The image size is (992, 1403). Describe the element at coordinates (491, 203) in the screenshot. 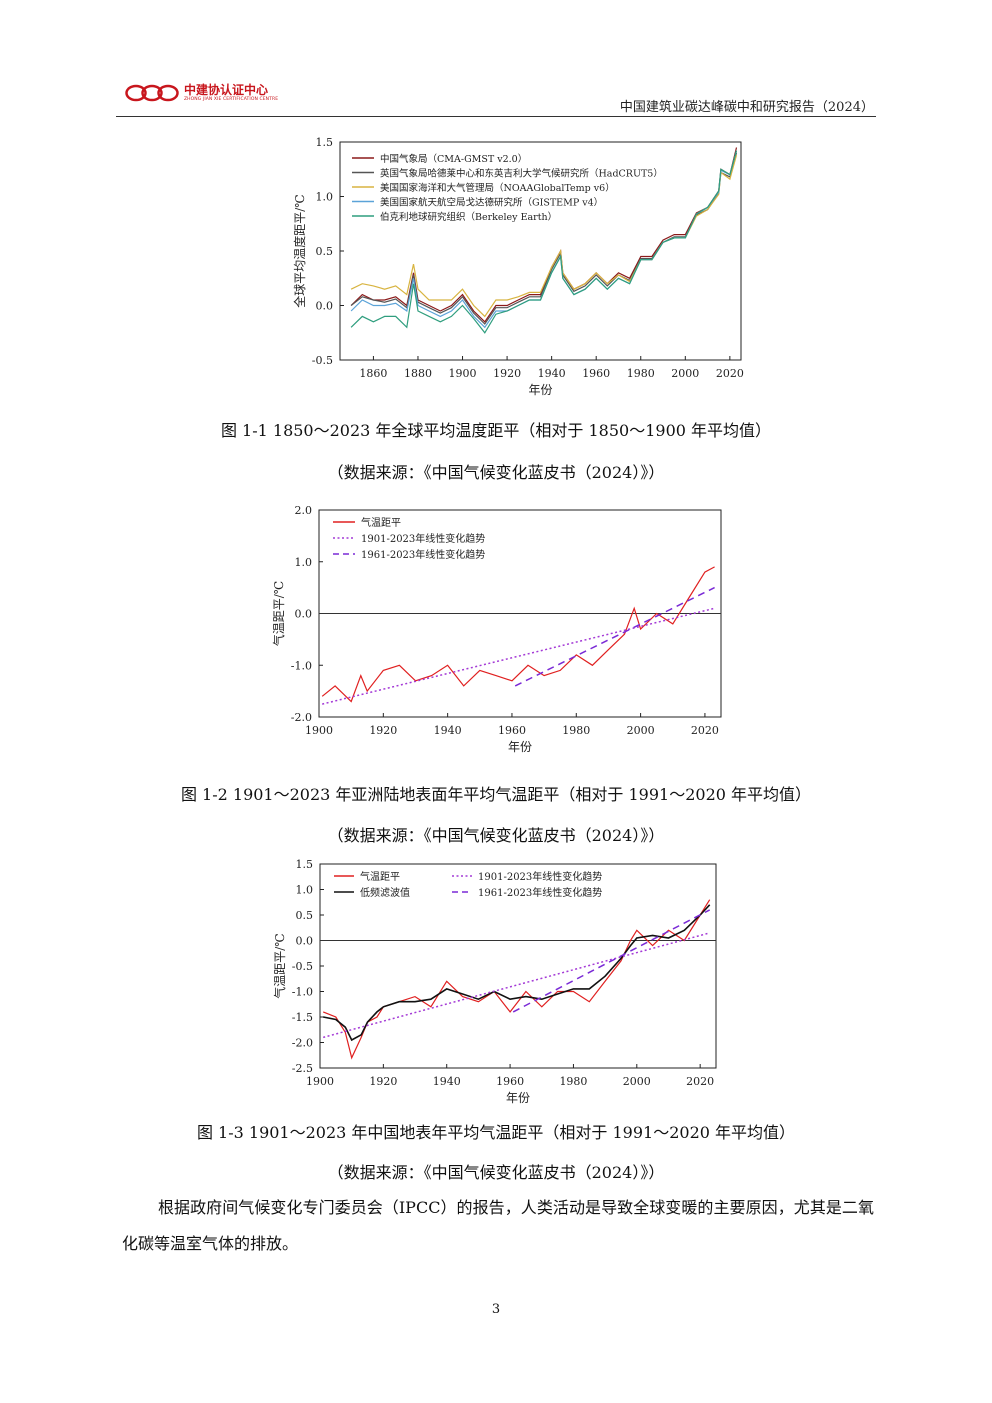

I see `legend-label-3: 美国国家航天航空局戈达德研究所（GISTEMP v4）` at that location.